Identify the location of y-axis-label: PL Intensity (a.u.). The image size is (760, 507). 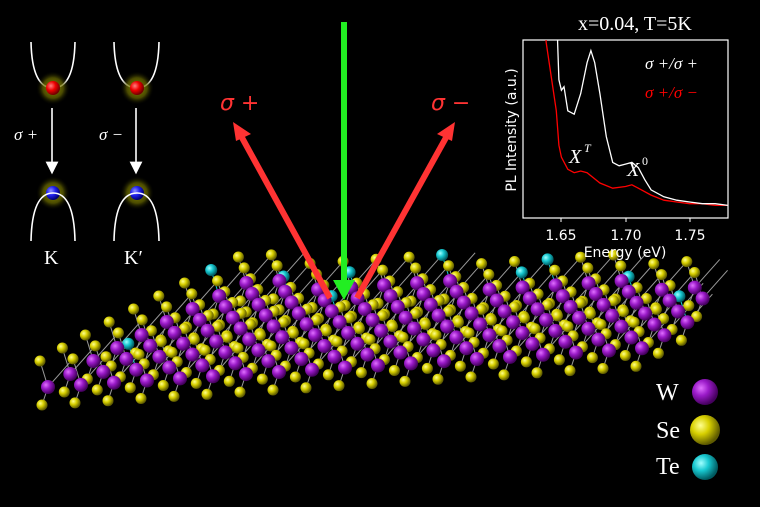
(512, 129).